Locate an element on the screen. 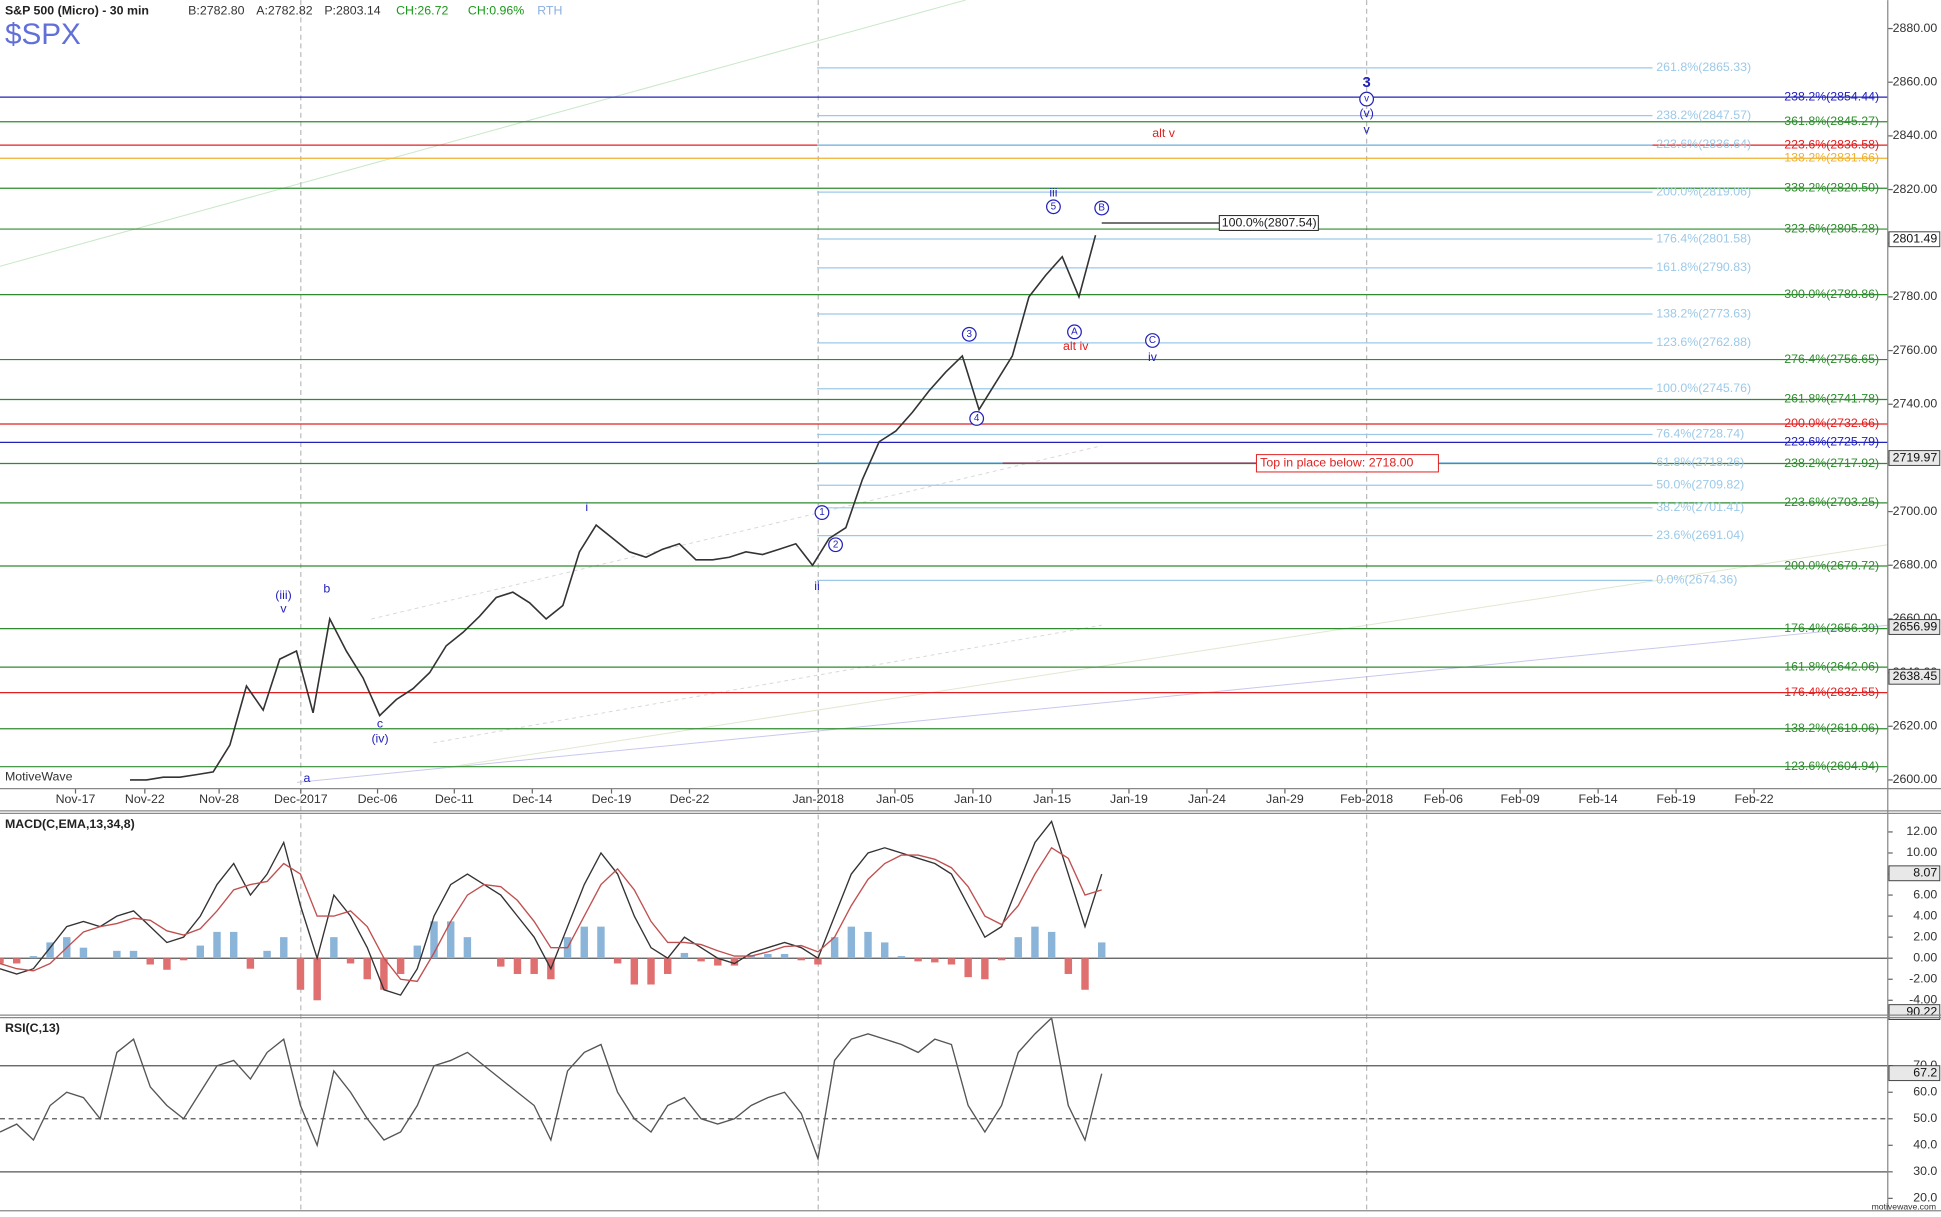 This screenshot has height=1217, width=1941. wave-label: 2 is located at coordinates (836, 544).